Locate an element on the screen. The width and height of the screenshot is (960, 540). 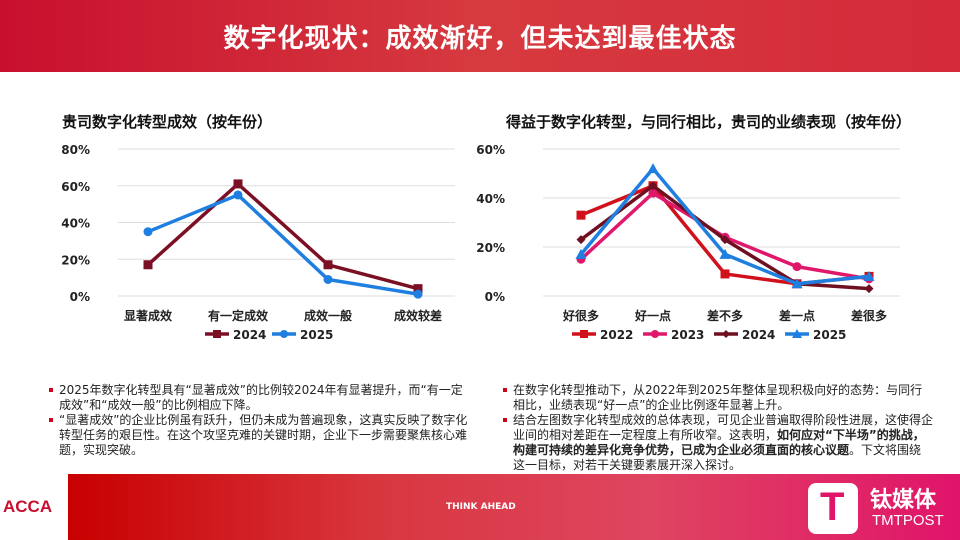
tmtpost-logo-cn: 钛媒体 is located at coordinates (903, 500).